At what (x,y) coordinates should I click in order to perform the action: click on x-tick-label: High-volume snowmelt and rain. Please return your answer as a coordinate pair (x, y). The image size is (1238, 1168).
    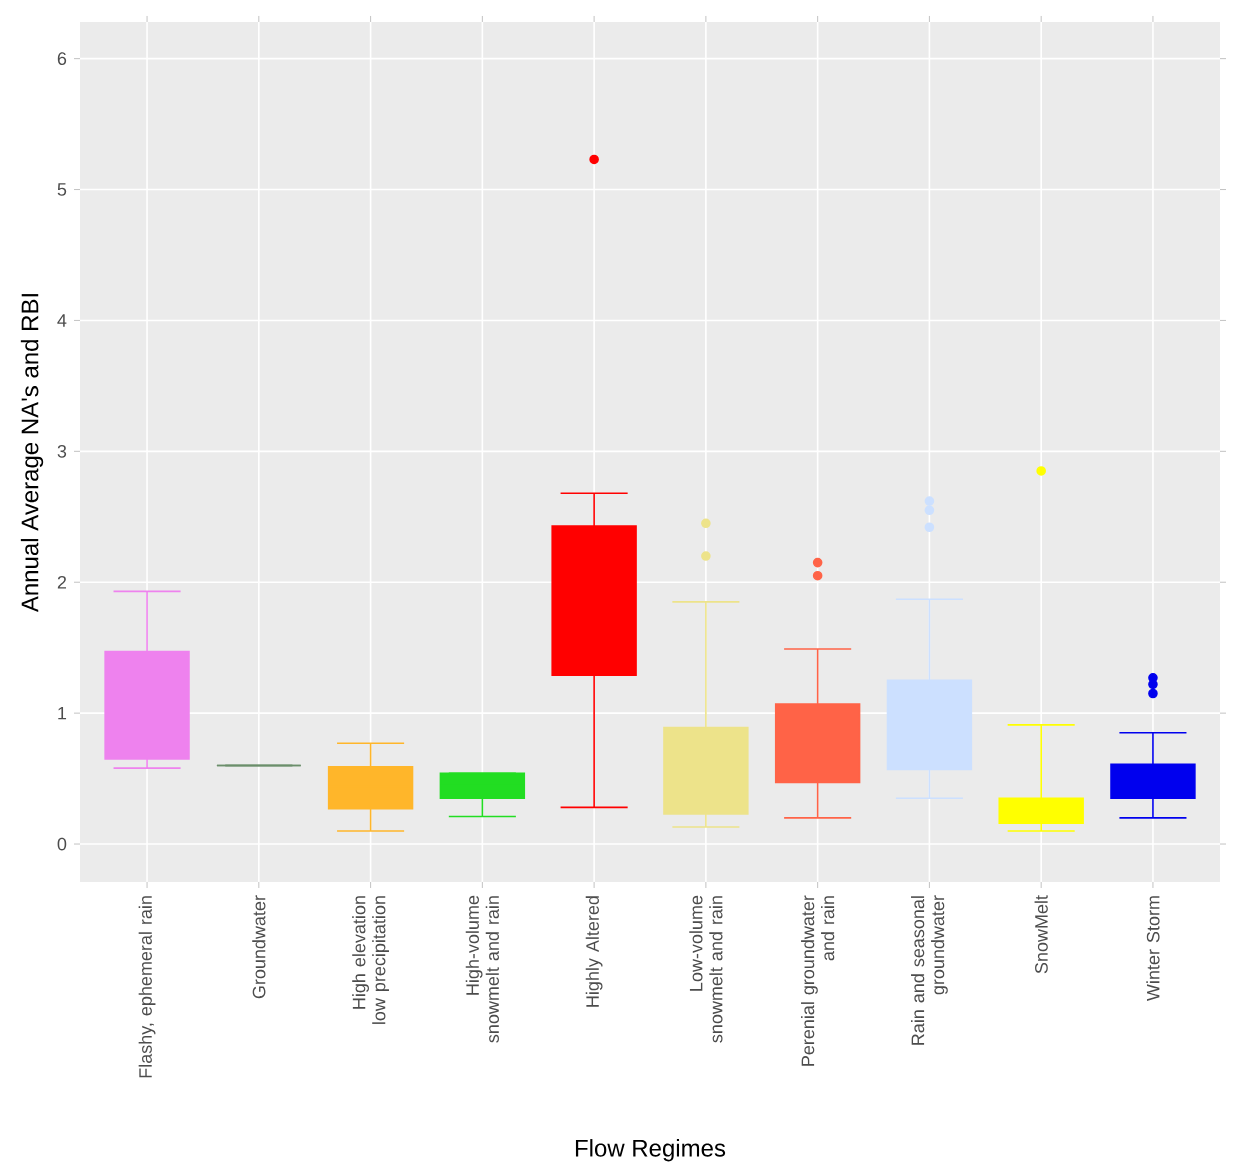
    Looking at the image, I should click on (482, 969).